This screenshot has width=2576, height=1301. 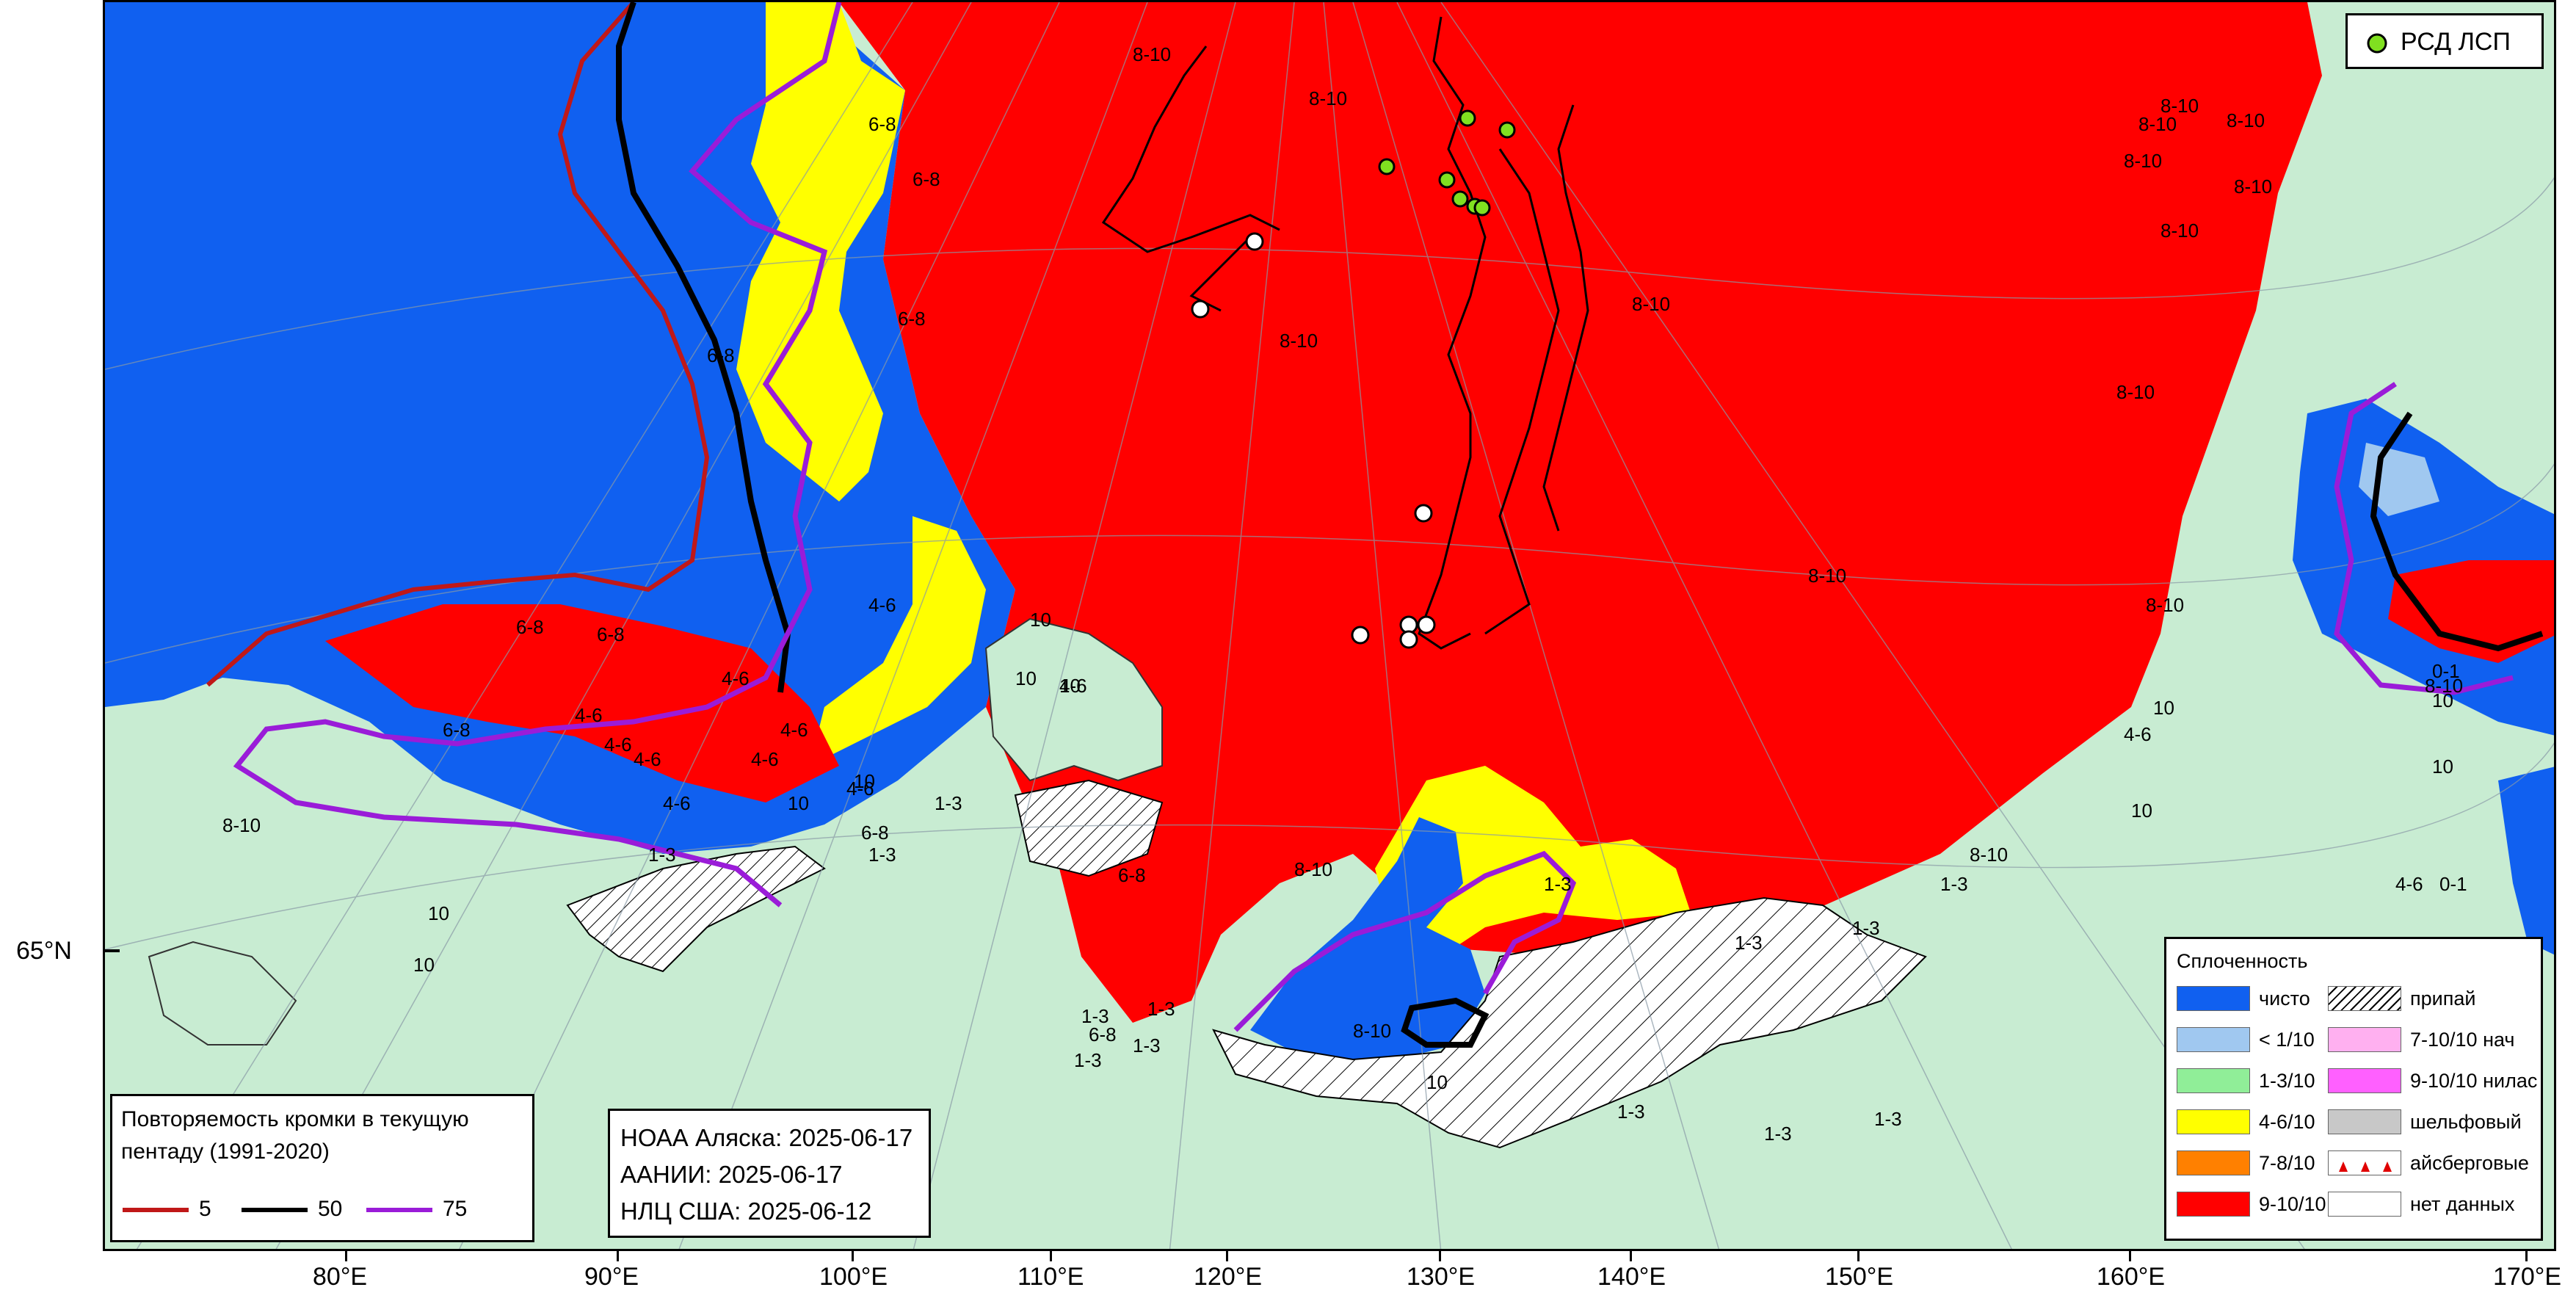 I want to click on taimyr-fast-ice, so click(x=1089, y=828).